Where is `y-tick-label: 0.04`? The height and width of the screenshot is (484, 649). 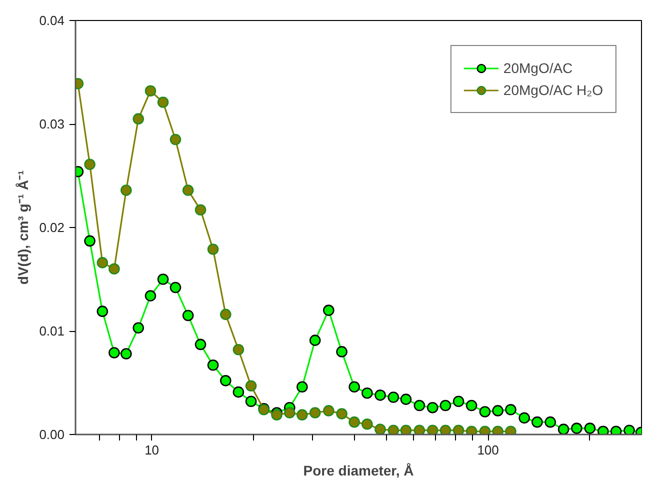 y-tick-label: 0.04 is located at coordinates (52, 20).